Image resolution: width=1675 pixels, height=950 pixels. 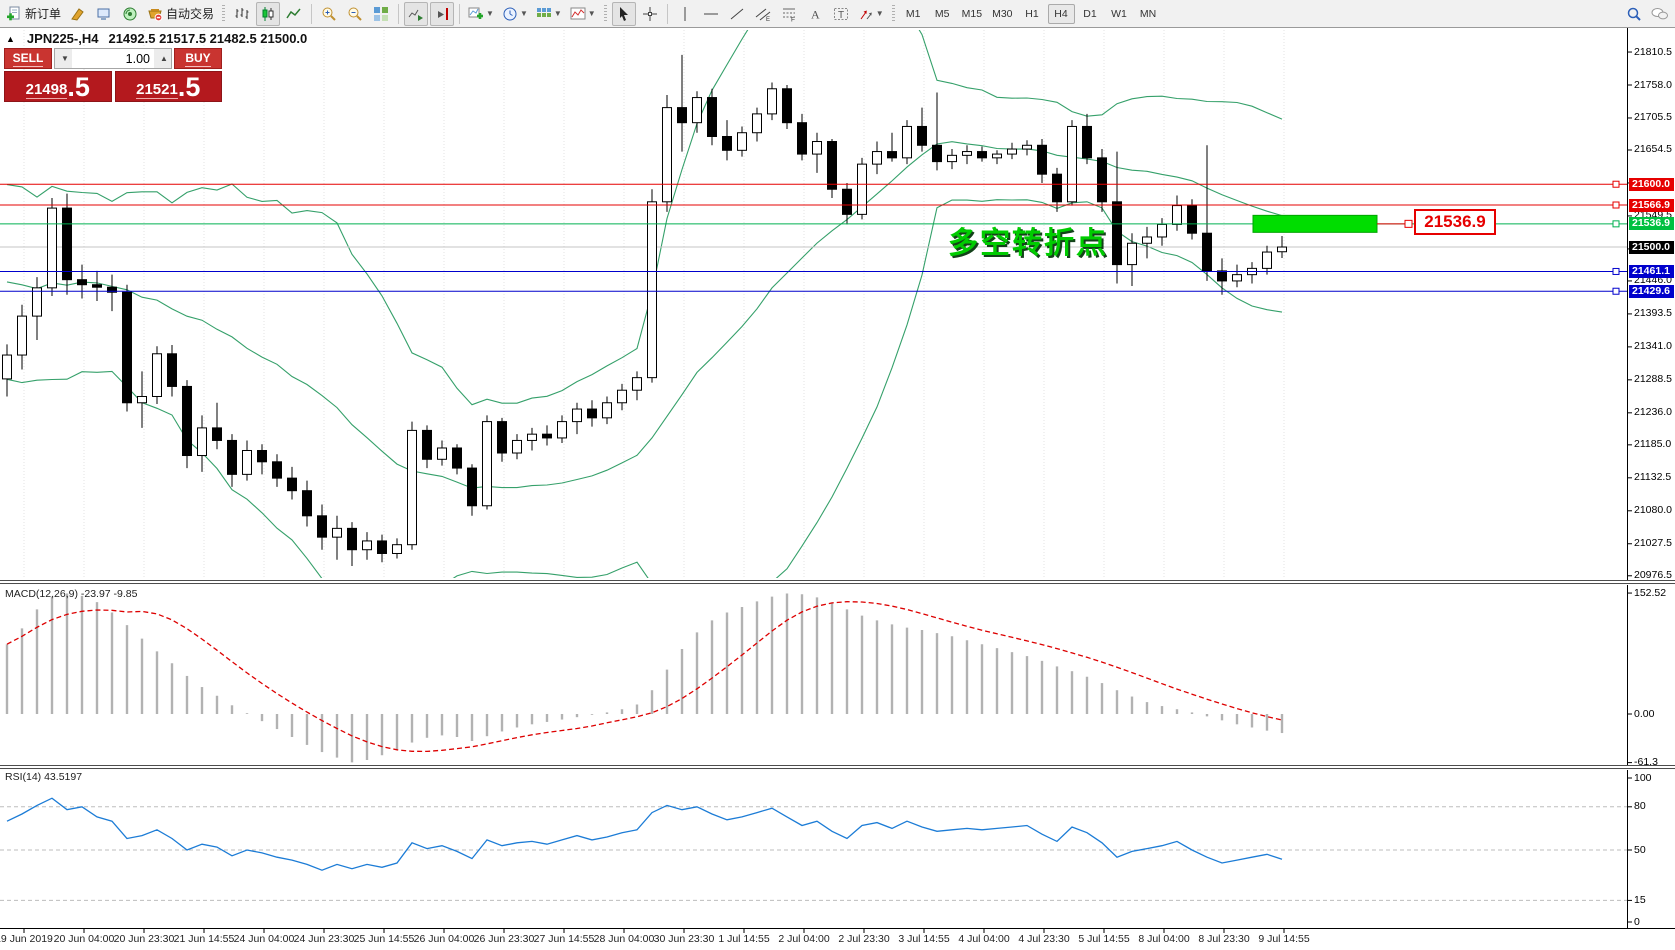 I want to click on crosshair-button, so click(x=650, y=14).